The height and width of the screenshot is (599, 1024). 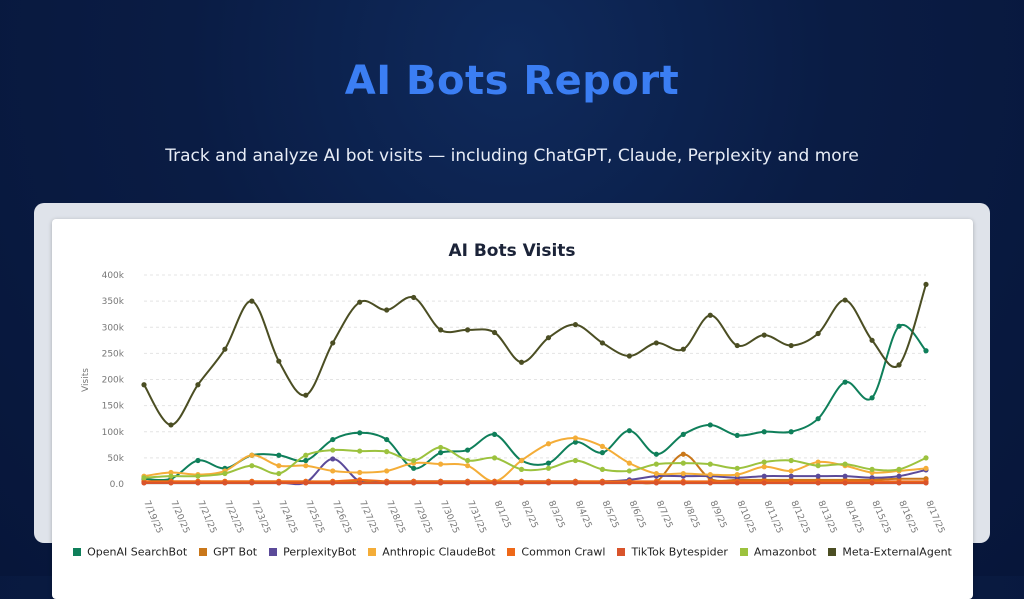 I want to click on legend-label: GPT Bot, so click(x=235, y=552).